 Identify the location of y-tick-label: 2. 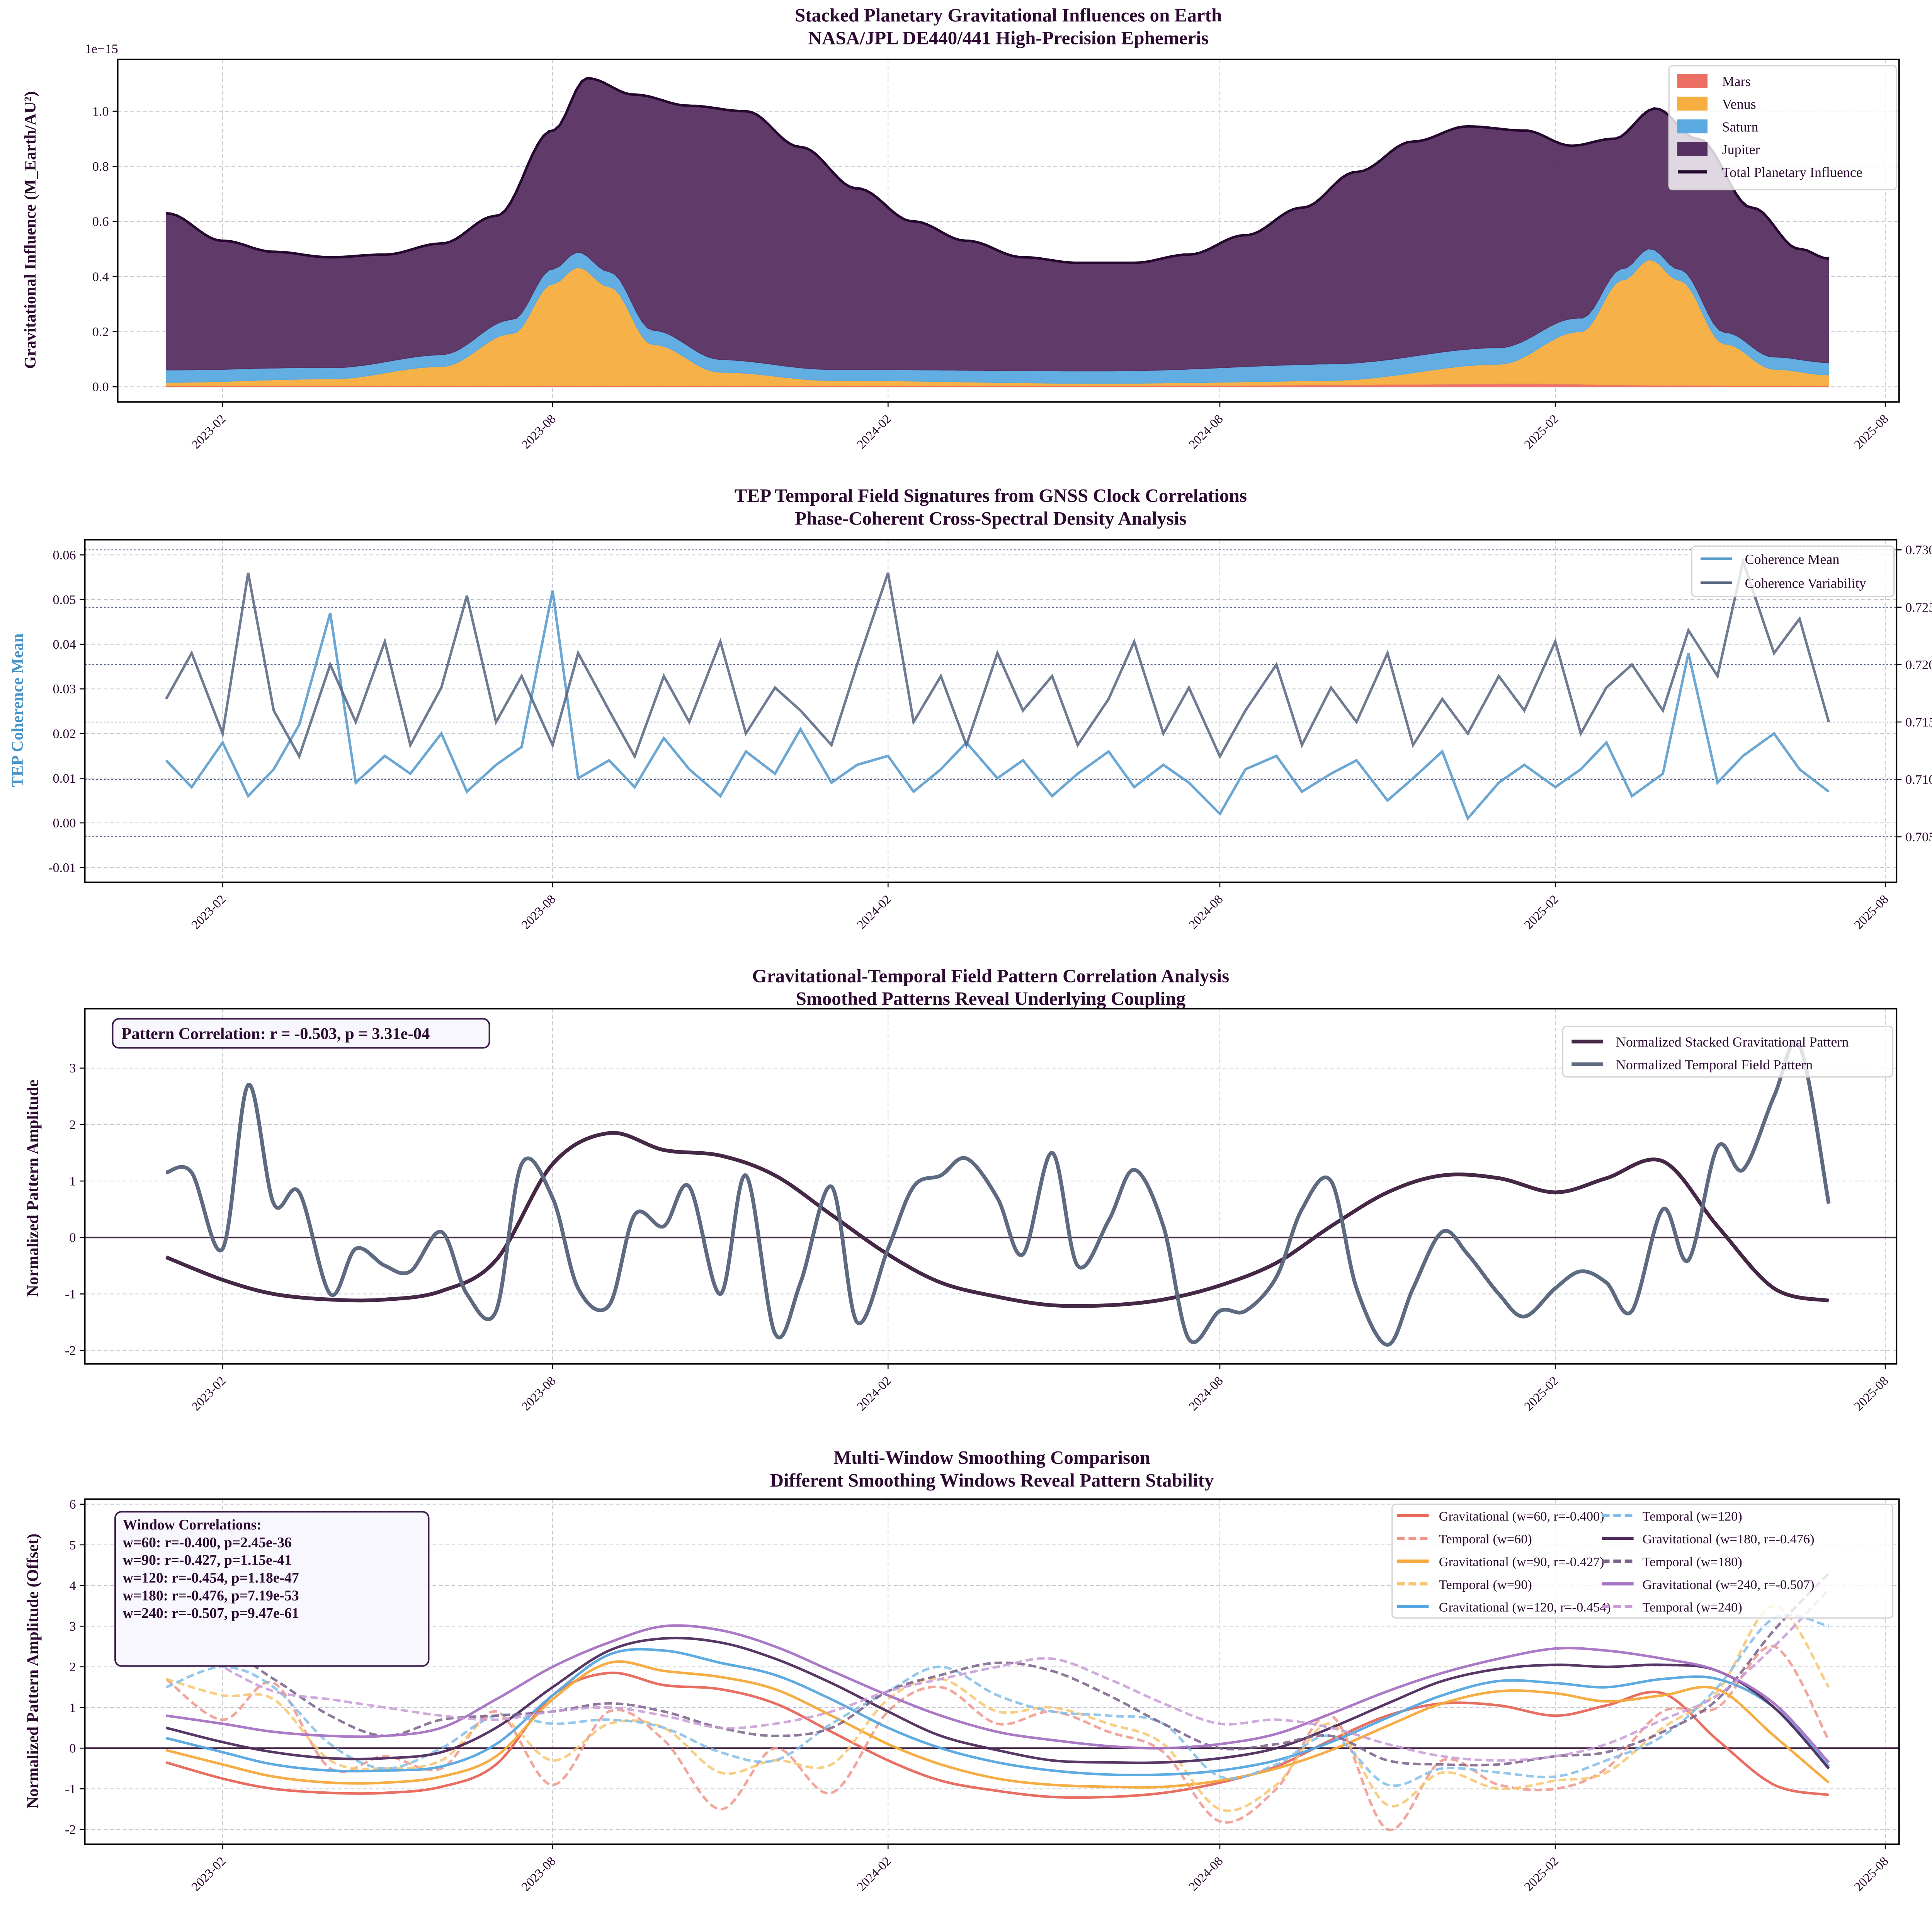
(73, 1124).